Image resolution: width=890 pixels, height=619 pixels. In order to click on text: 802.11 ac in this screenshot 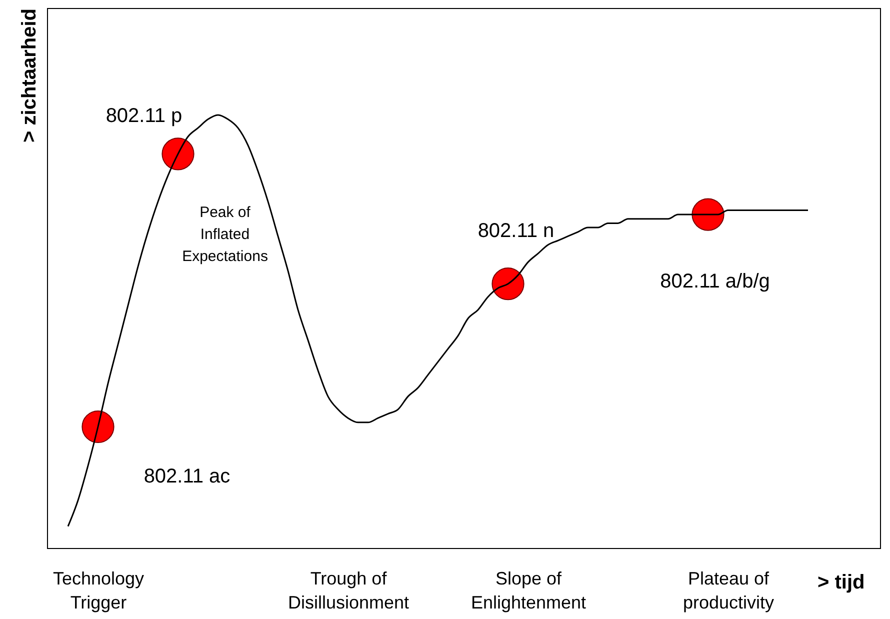, I will do `click(187, 477)`.